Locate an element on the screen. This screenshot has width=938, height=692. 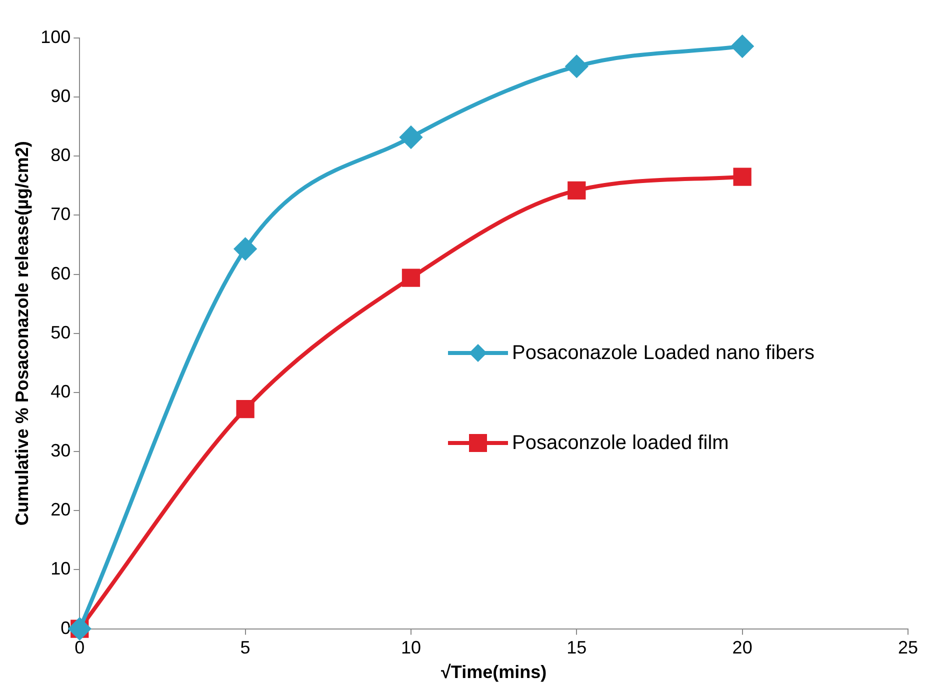
x-tick-label: 0 is located at coordinates (79, 648).